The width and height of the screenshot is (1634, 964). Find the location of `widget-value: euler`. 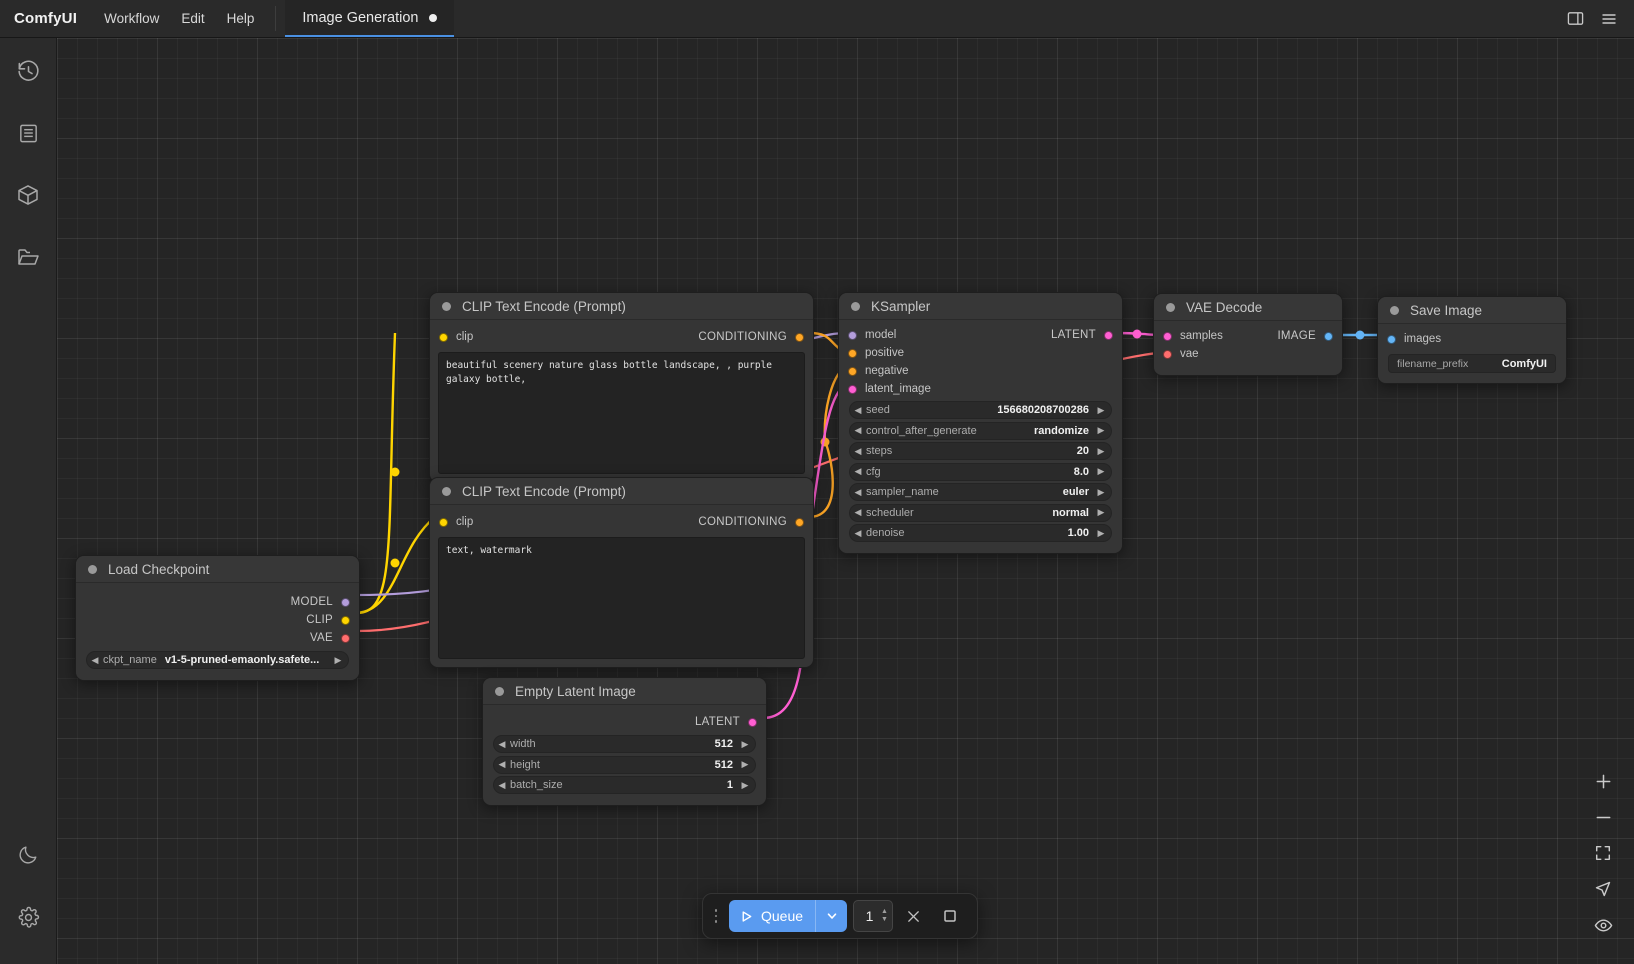

widget-value: euler is located at coordinates (1075, 492).